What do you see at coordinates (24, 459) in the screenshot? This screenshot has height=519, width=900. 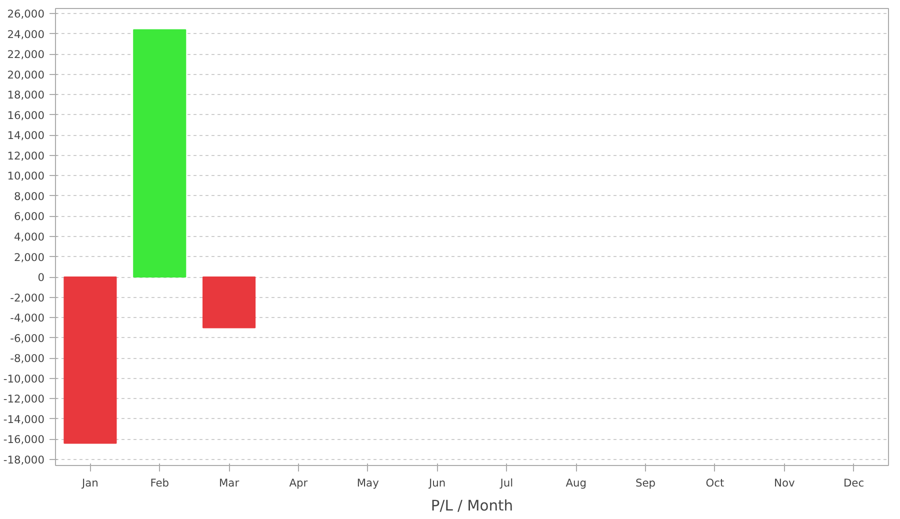 I see `y-tick-label: -18,000` at bounding box center [24, 459].